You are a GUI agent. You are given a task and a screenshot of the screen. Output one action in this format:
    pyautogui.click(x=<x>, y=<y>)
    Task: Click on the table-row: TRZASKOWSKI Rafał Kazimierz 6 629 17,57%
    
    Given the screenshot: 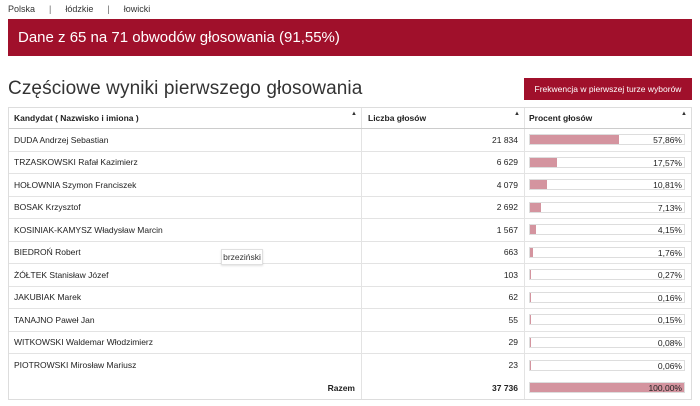 What is the action you would take?
    pyautogui.click(x=350, y=162)
    